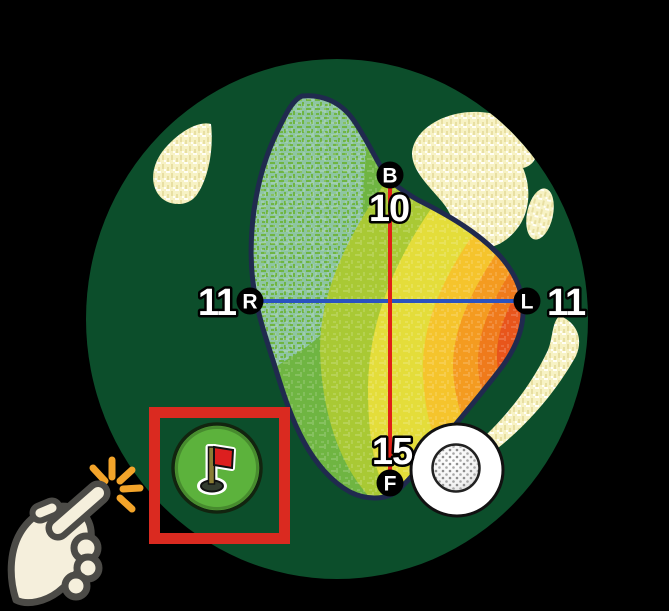 Image resolution: width=669 pixels, height=611 pixels. What do you see at coordinates (78, 510) in the screenshot?
I see `index-finger` at bounding box center [78, 510].